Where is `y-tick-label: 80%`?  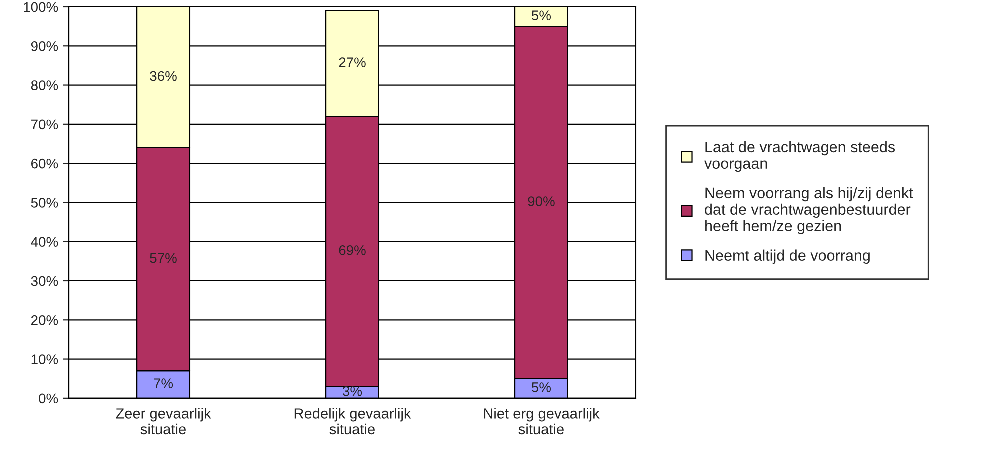 y-tick-label: 80% is located at coordinates (44, 85).